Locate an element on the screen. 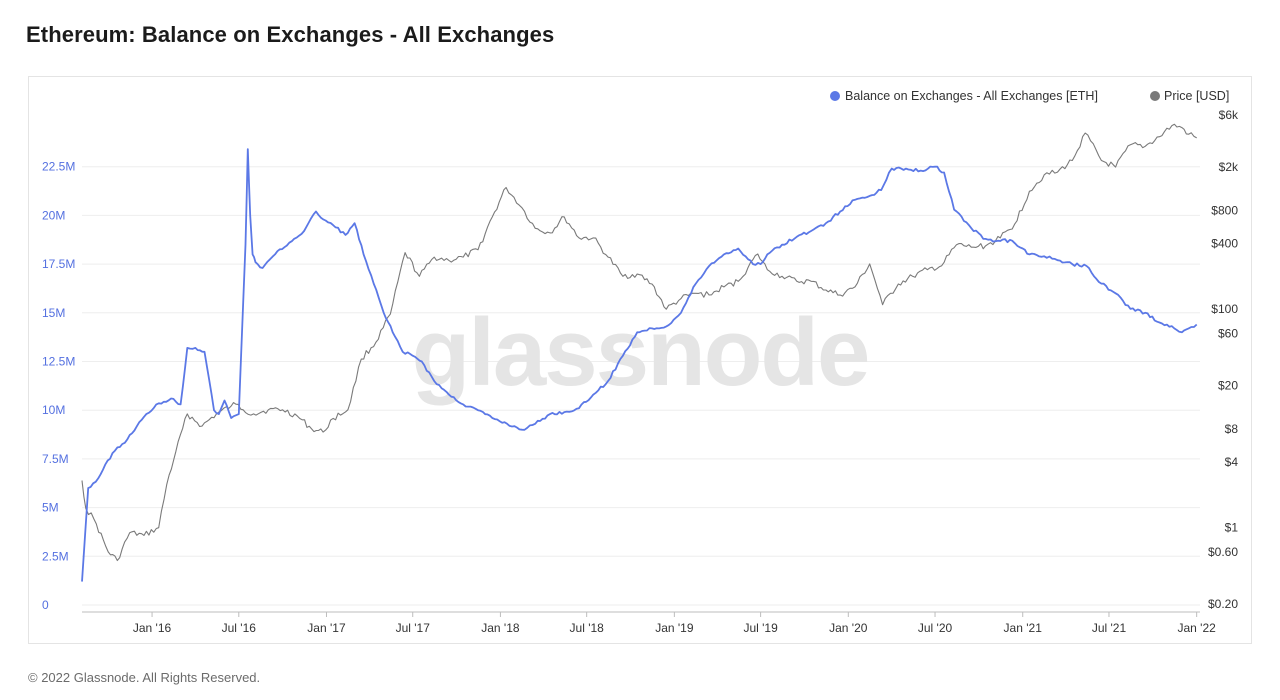 The image size is (1280, 700). left-axis-tick-label: 17.5M is located at coordinates (58, 264).